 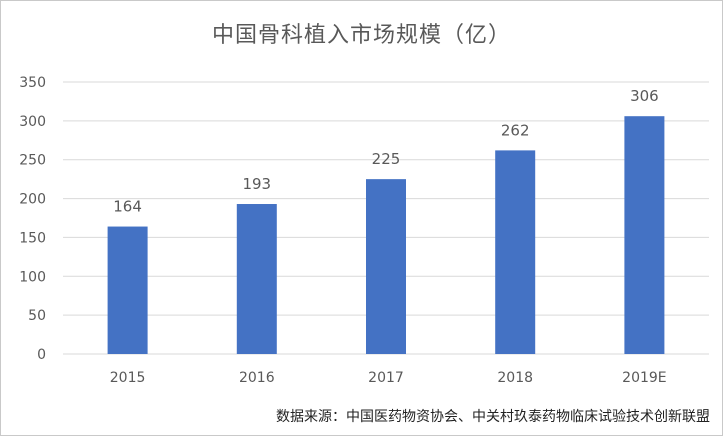 What do you see at coordinates (644, 378) in the screenshot?
I see `x-tick-label: 2019E` at bounding box center [644, 378].